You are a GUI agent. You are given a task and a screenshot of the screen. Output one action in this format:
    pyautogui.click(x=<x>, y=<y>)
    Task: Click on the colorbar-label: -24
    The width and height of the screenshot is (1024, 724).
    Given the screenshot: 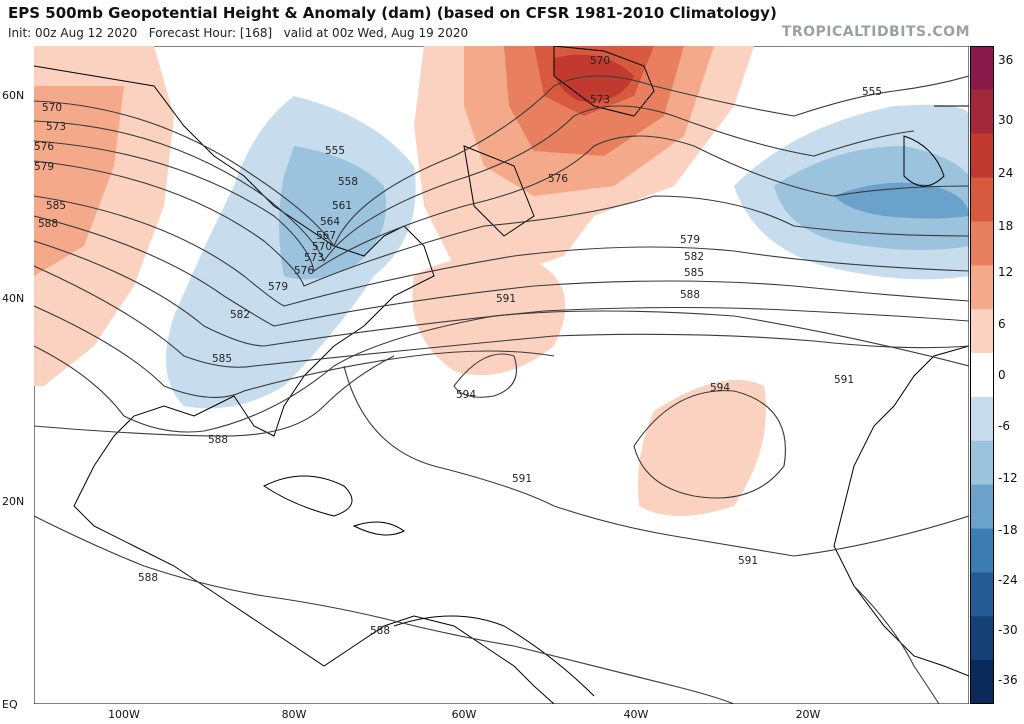 What is the action you would take?
    pyautogui.click(x=1008, y=580)
    